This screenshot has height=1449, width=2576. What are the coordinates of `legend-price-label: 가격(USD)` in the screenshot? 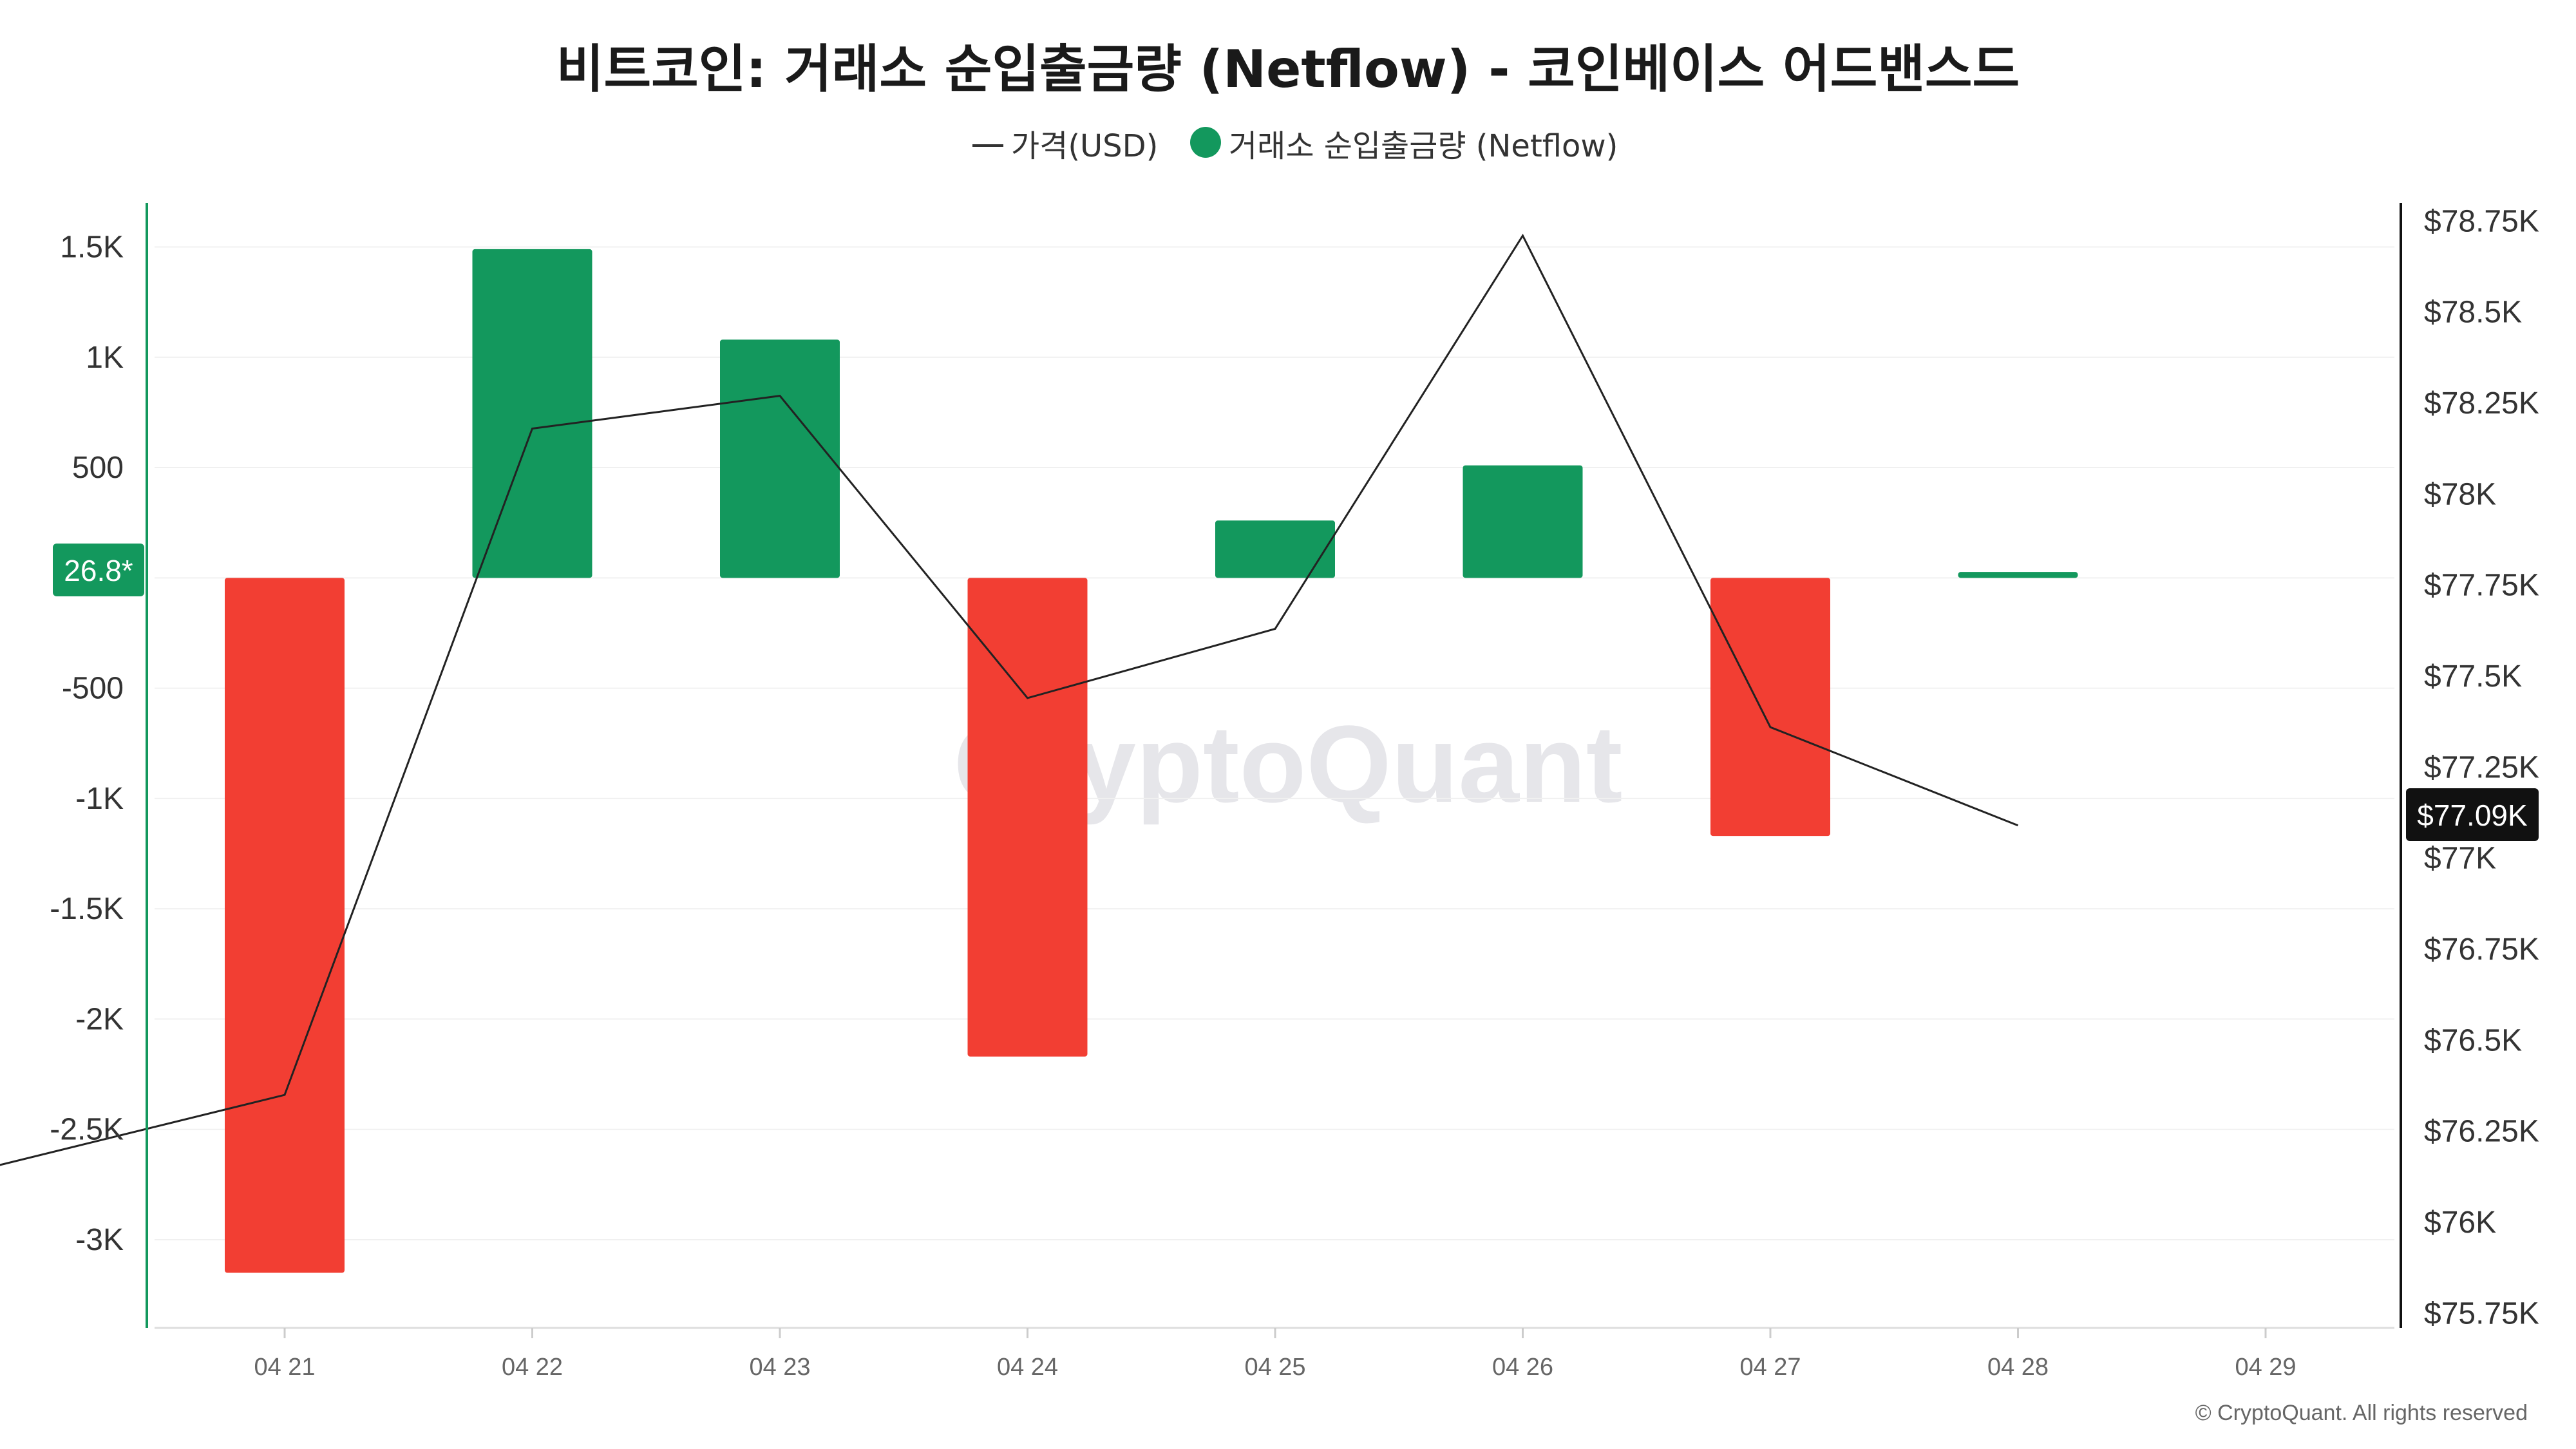 It's located at (1084, 146).